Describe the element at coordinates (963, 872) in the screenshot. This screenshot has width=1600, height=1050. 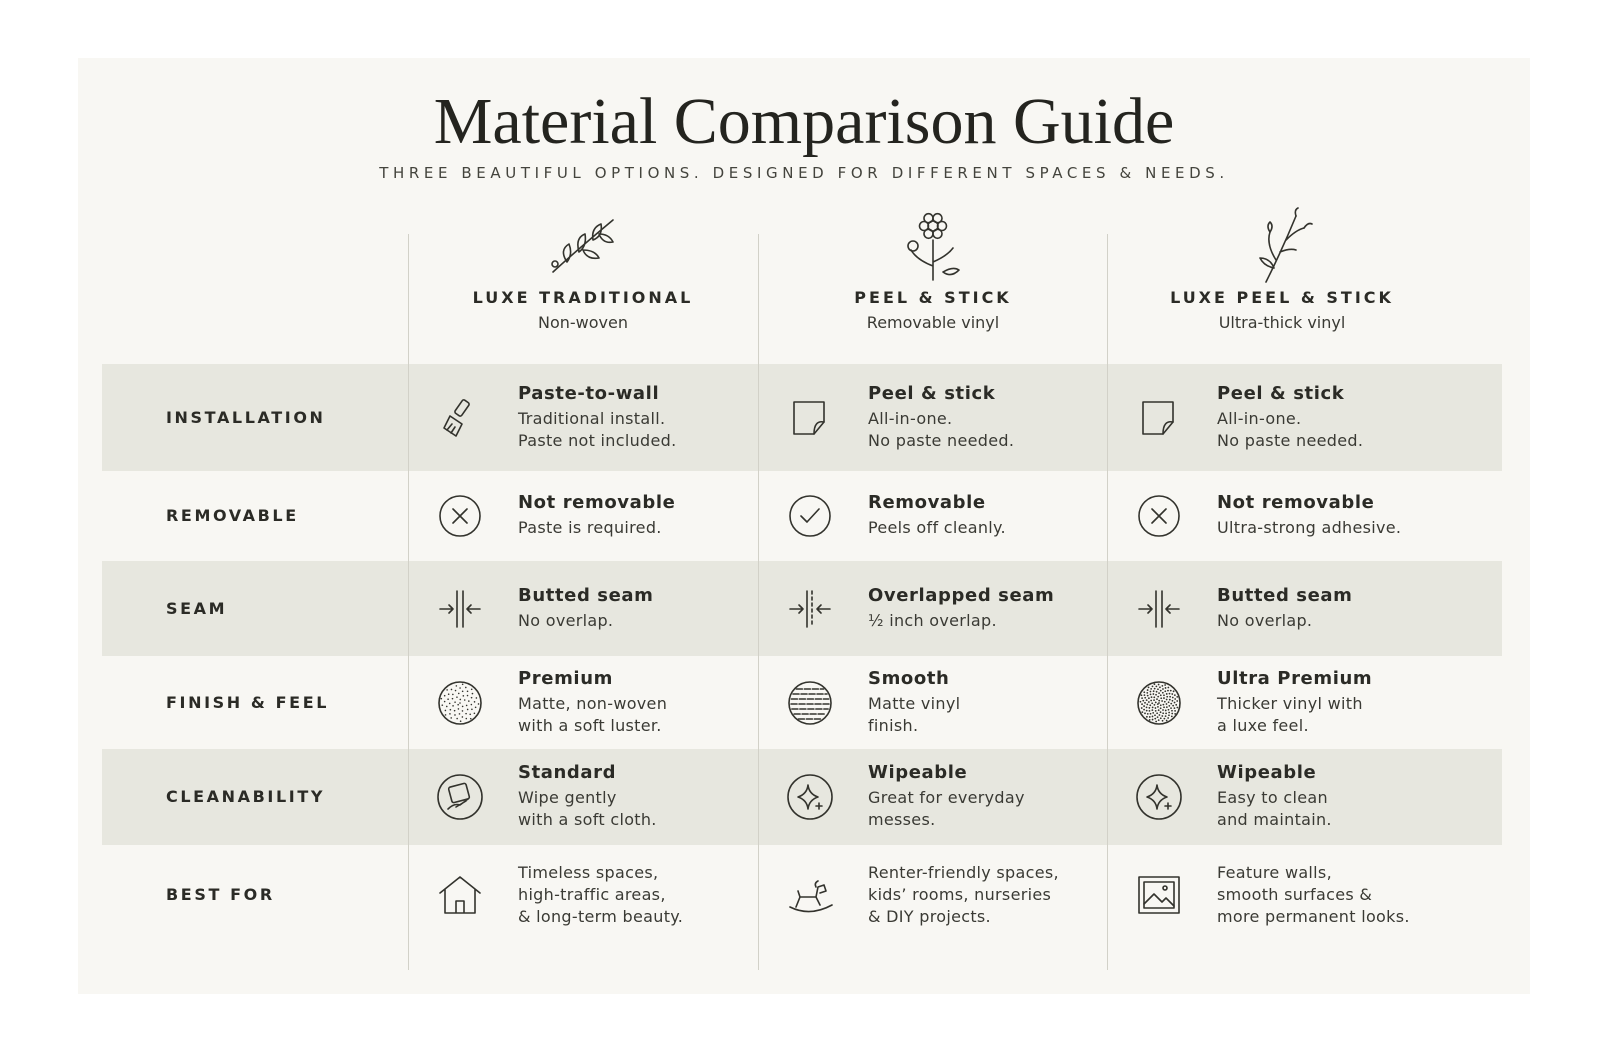
I see `cell-line: Renter-friendly spaces,` at that location.